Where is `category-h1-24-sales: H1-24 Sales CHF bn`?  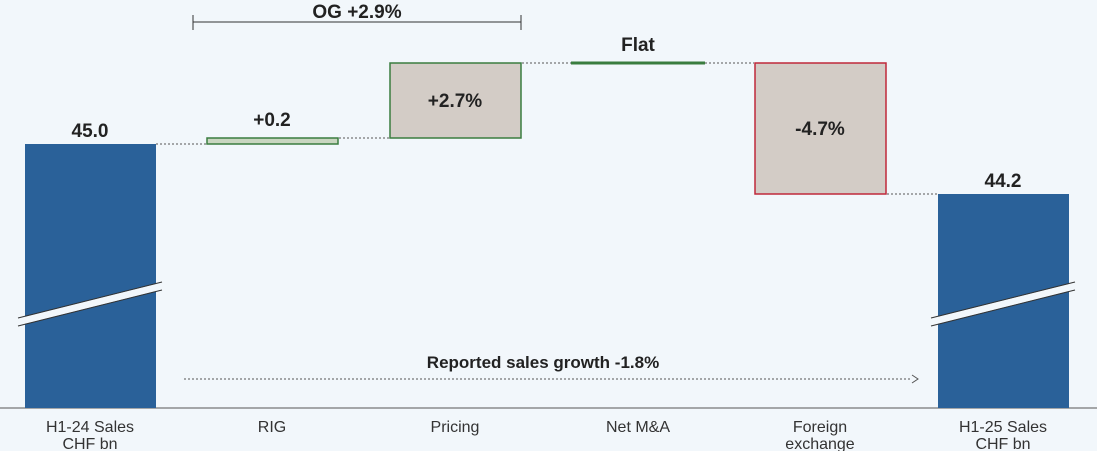 category-h1-24-sales: H1-24 Sales CHF bn is located at coordinates (90, 435).